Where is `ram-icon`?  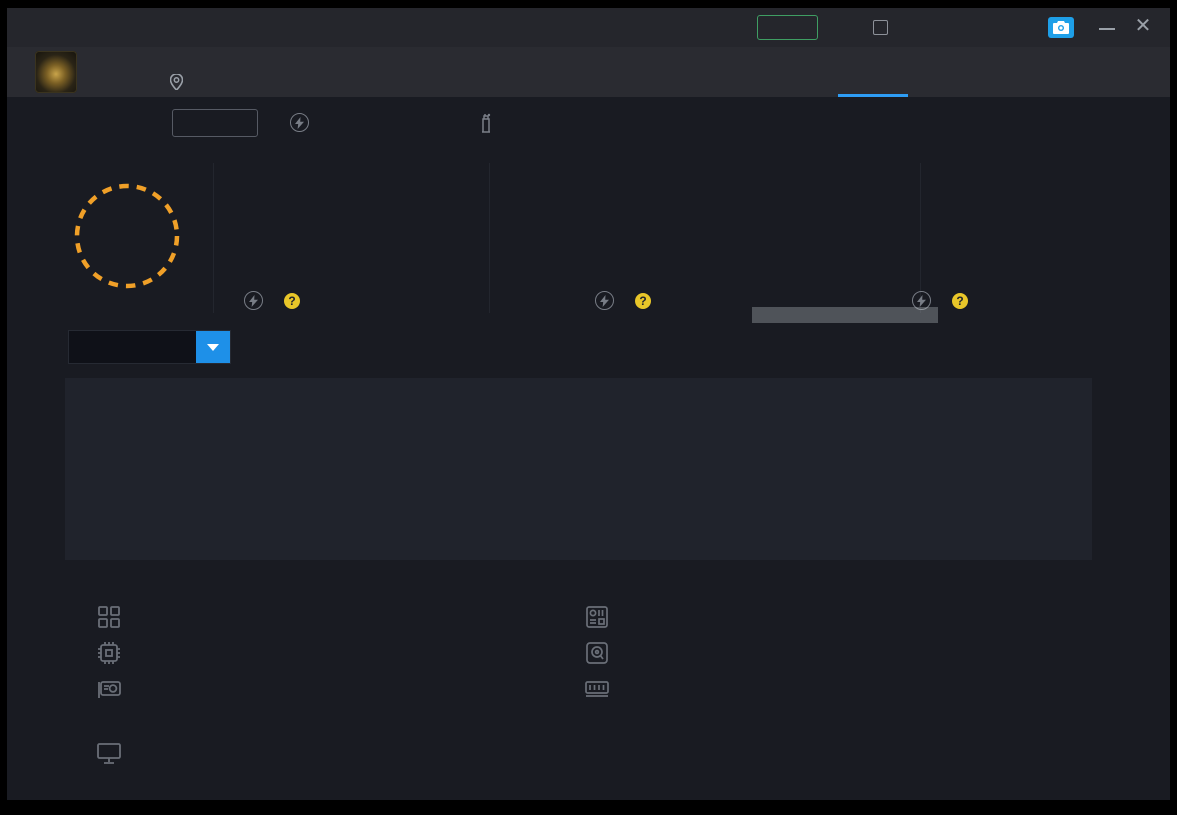 ram-icon is located at coordinates (596, 689).